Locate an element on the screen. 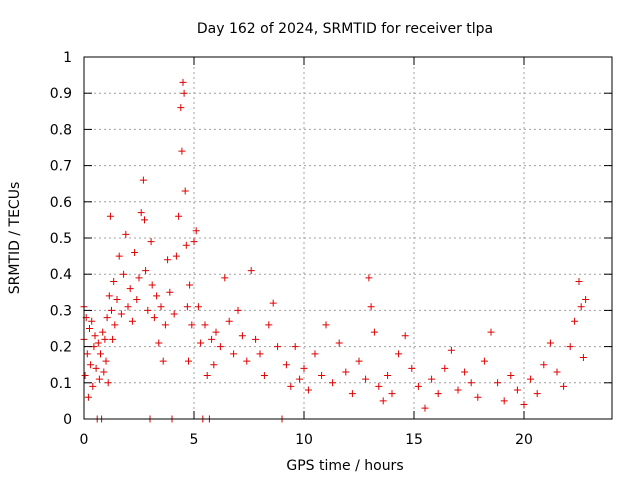 Image resolution: width=640 pixels, height=480 pixels. y-tick-label: 0.5 is located at coordinates (61, 239).